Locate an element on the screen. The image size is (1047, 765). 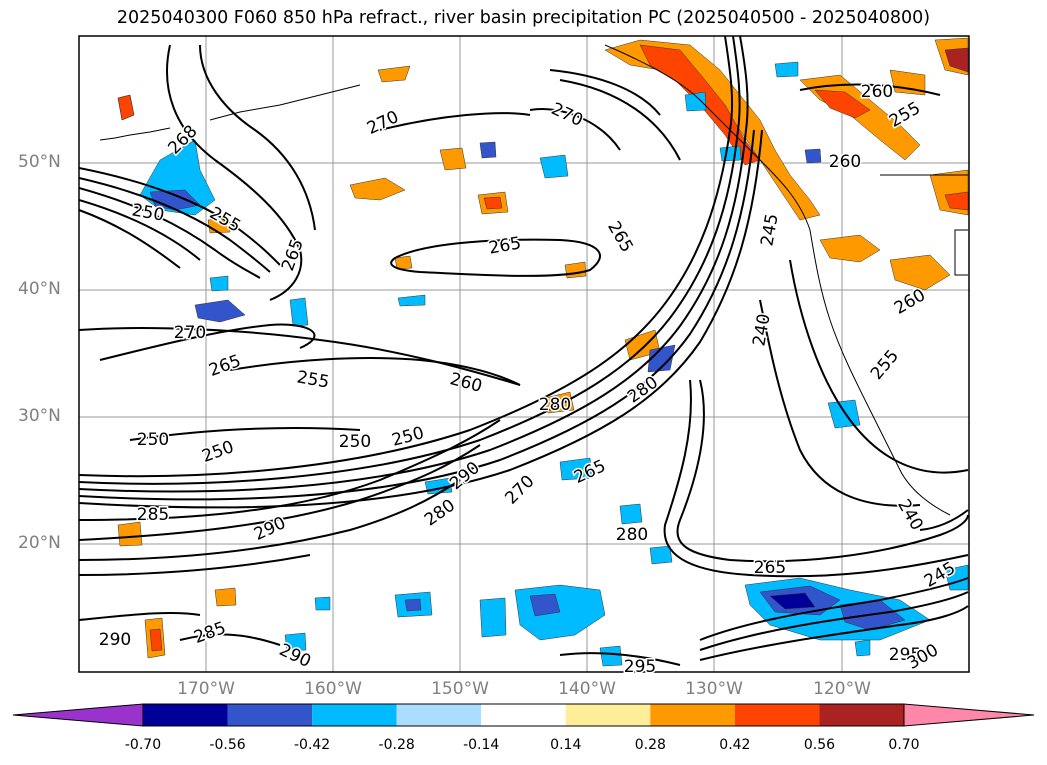
colorbar is located at coordinates (523, 715).